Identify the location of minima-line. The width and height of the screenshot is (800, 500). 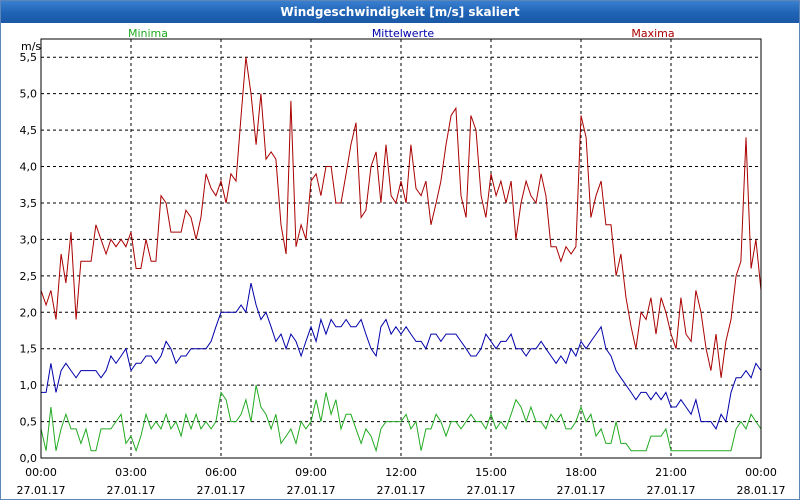
(401, 418).